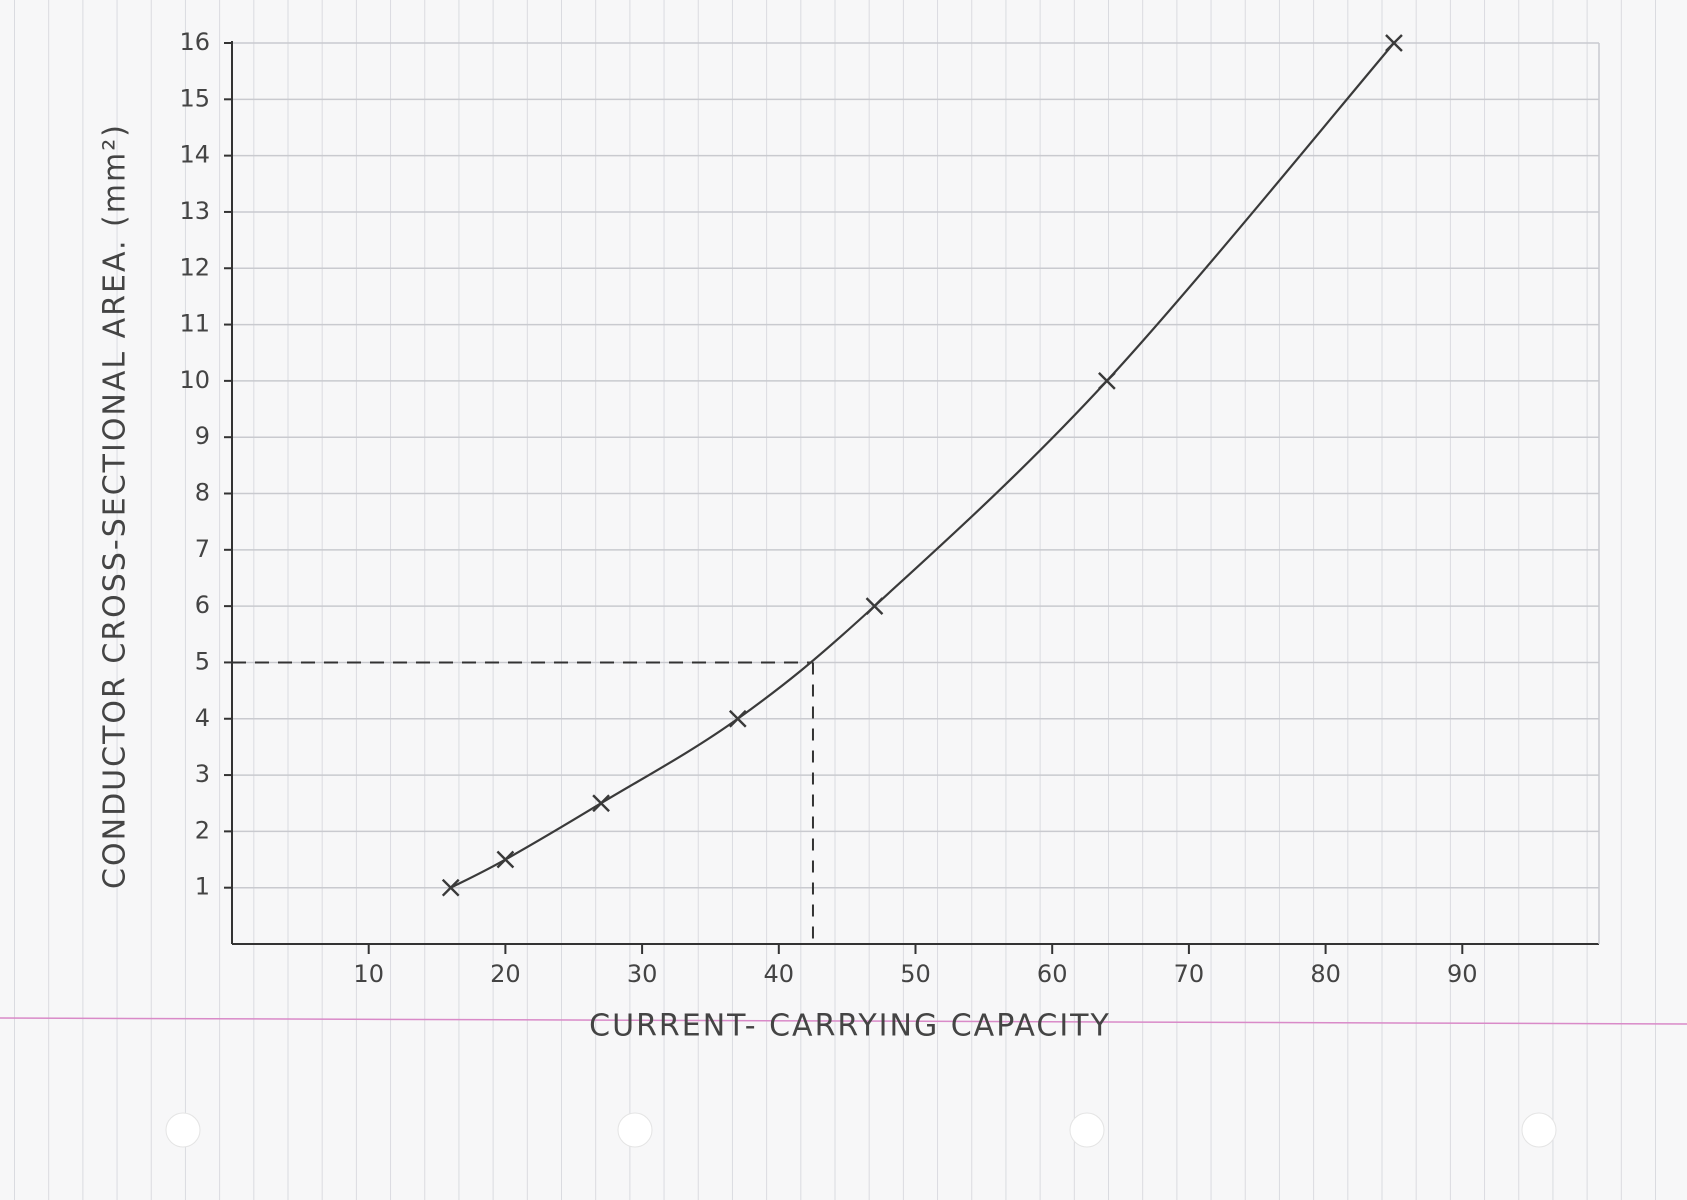 The image size is (1687, 1200). What do you see at coordinates (368, 974) in the screenshot?
I see `x-tick-label: 10` at bounding box center [368, 974].